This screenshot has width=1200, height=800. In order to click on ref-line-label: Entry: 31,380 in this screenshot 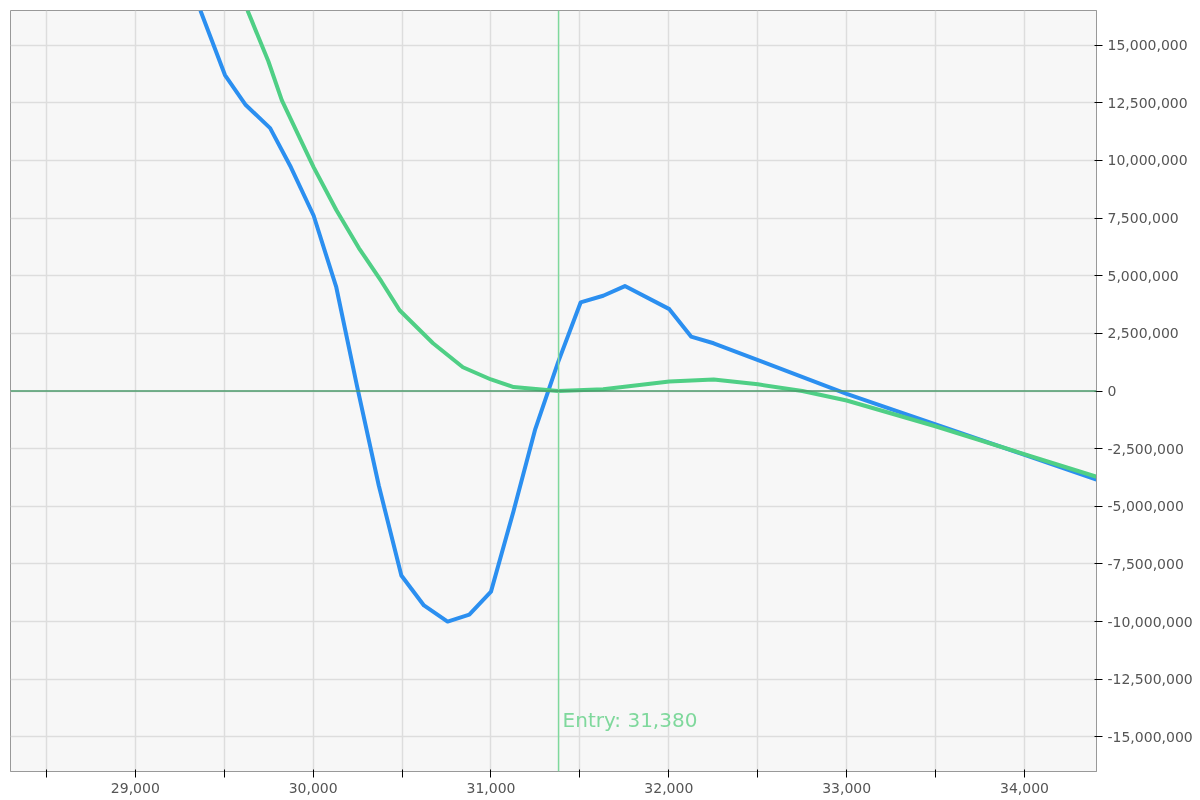, I will do `click(630, 719)`.